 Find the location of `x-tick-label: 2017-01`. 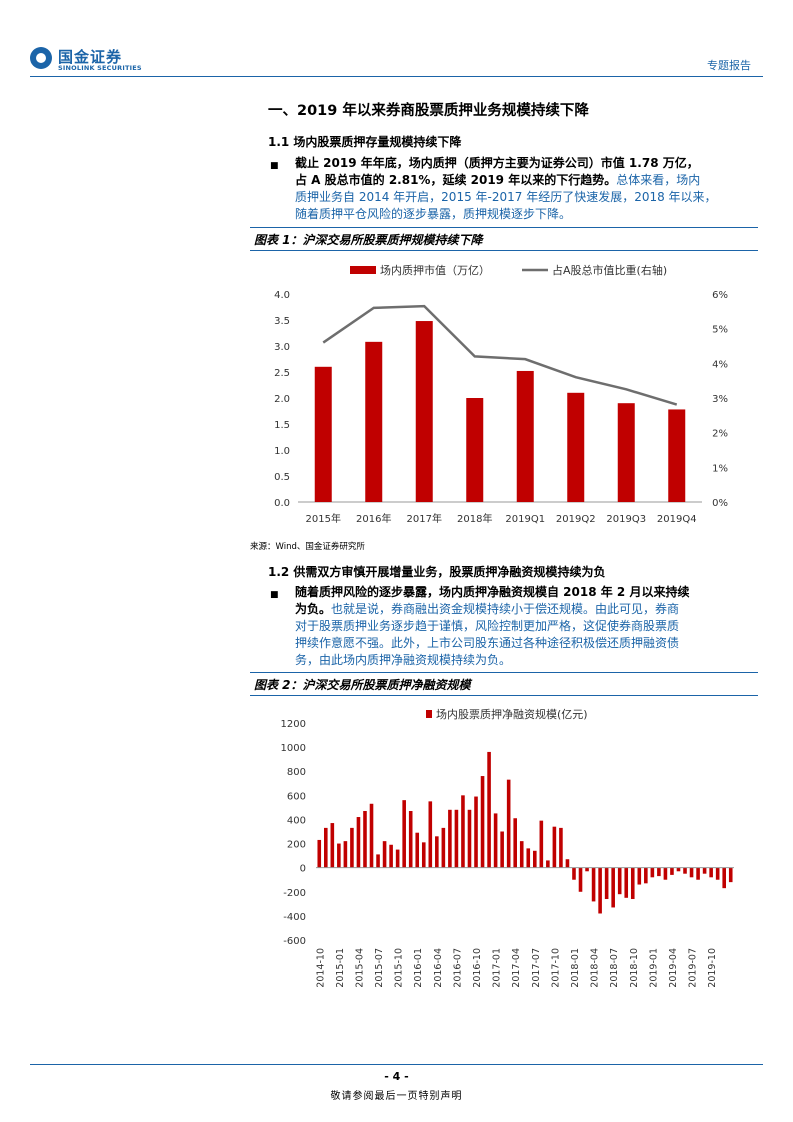

x-tick-label: 2017-01 is located at coordinates (497, 968).